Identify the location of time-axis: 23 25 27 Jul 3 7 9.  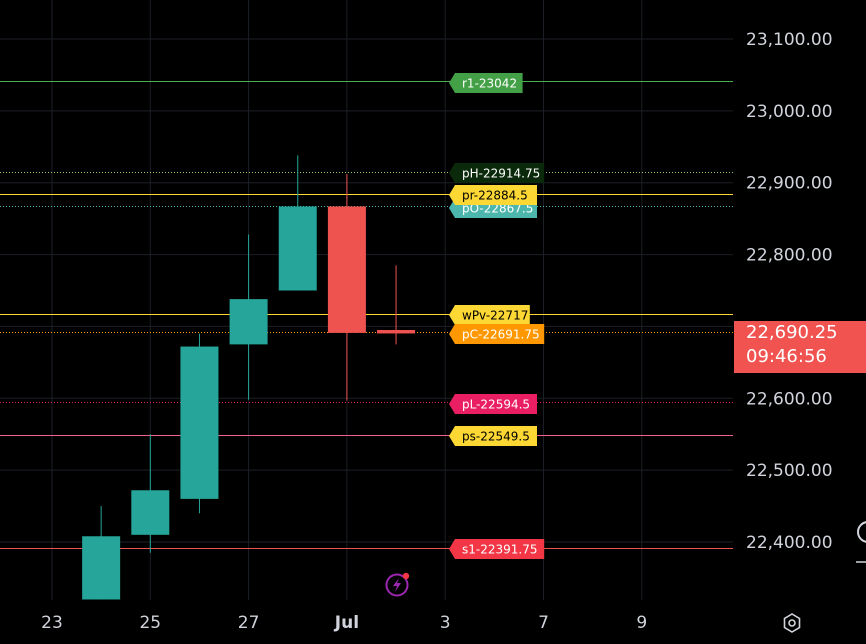
(344, 623).